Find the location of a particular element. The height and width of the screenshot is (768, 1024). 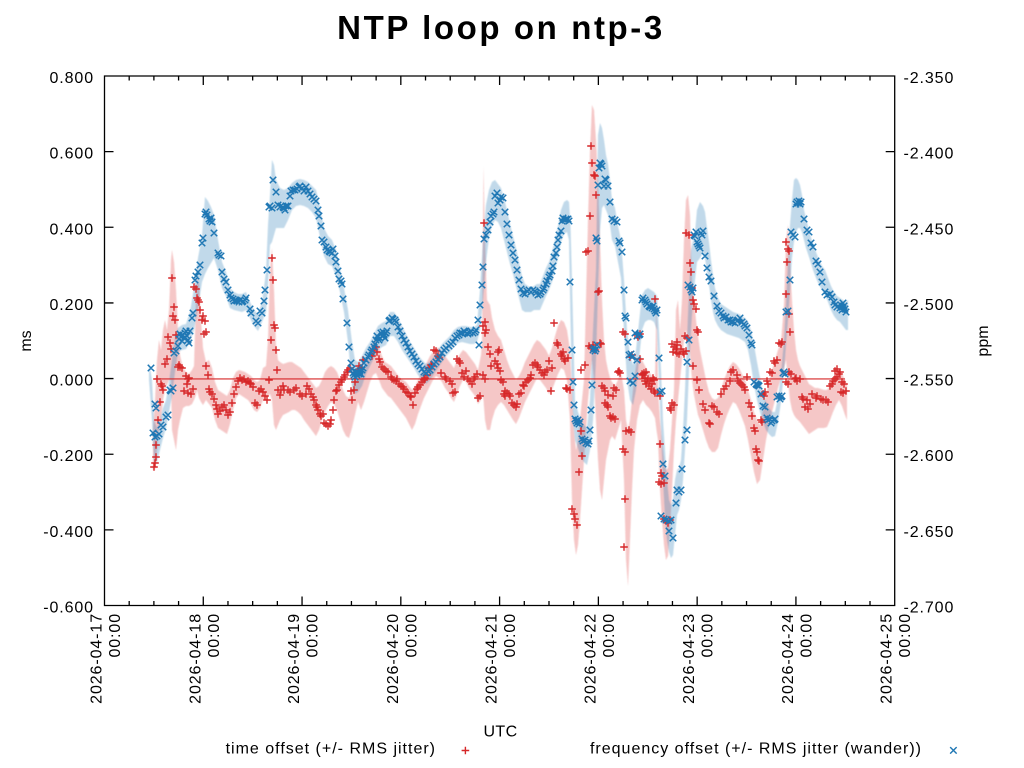

svg-text: -2.700 is located at coordinates (929, 608).